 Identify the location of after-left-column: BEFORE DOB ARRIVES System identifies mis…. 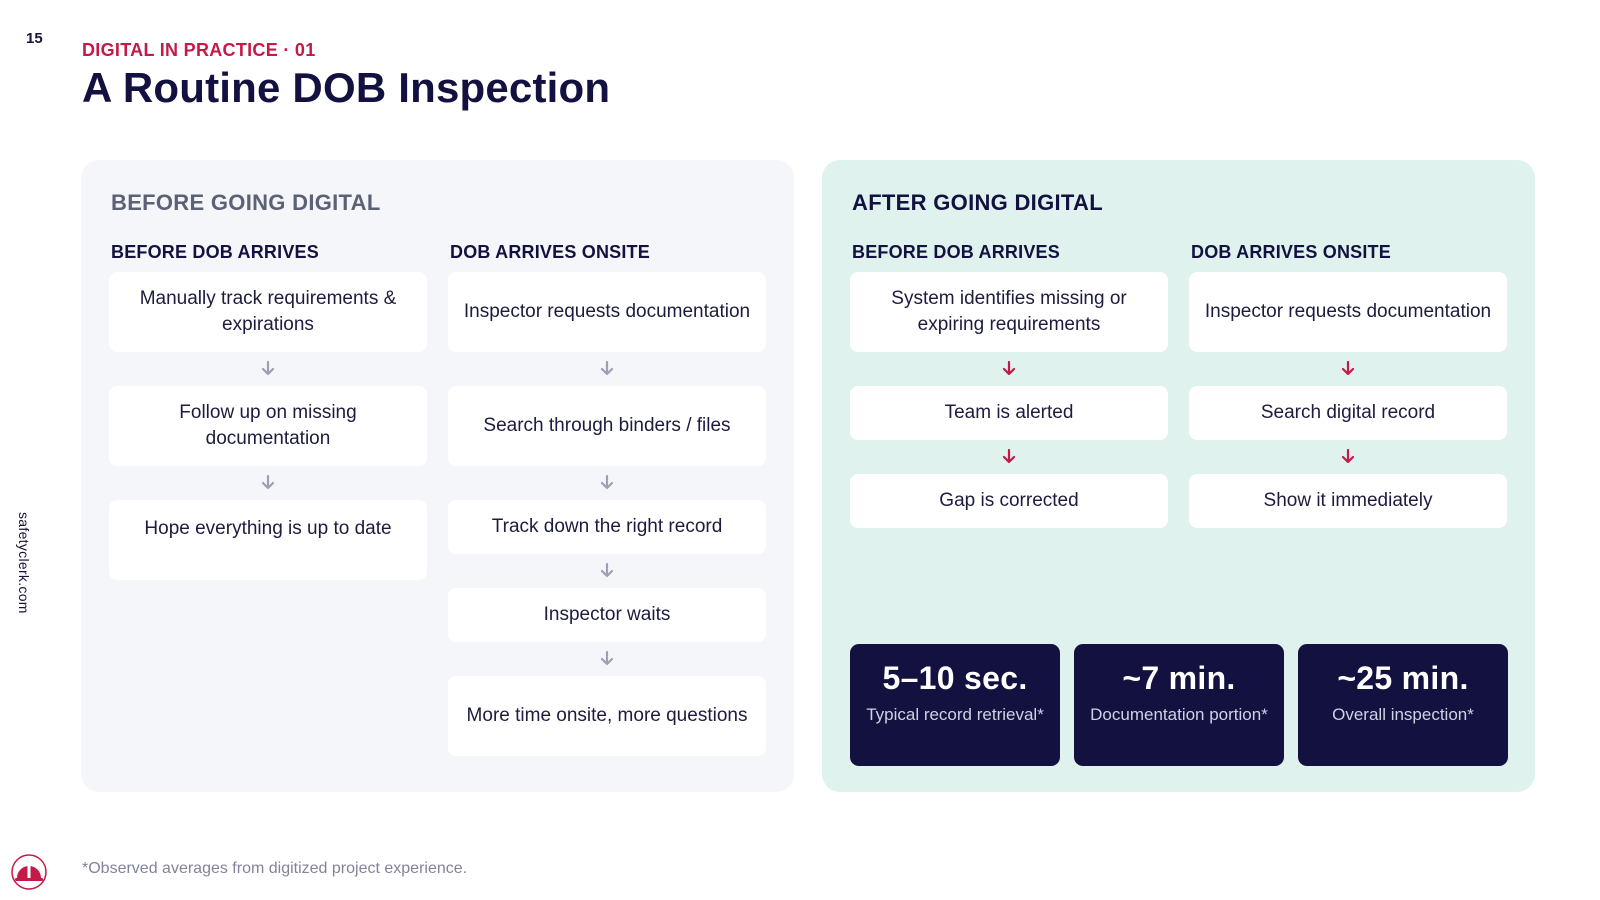
(1009, 385).